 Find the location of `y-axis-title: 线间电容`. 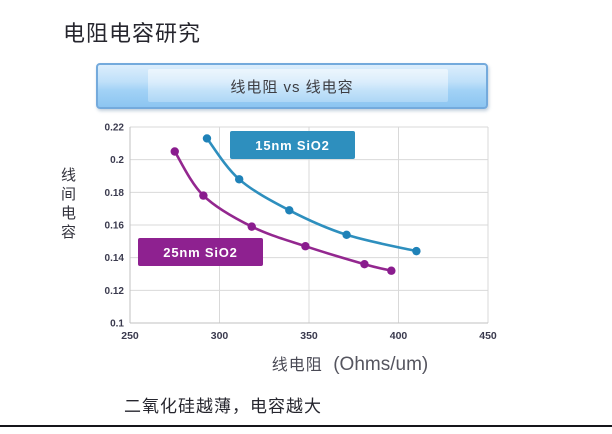

y-axis-title: 线间电容 is located at coordinates (67, 205).